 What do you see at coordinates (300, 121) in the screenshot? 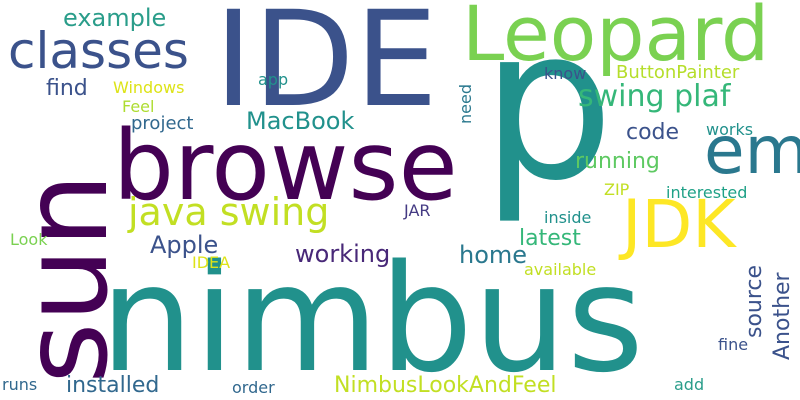
I see `word-macbook: MacBook` at bounding box center [300, 121].